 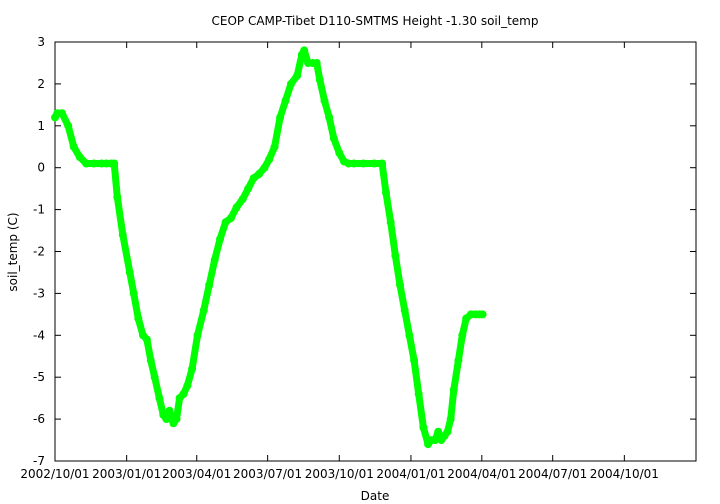 What do you see at coordinates (375, 496) in the screenshot?
I see `x-axis-title: Date` at bounding box center [375, 496].